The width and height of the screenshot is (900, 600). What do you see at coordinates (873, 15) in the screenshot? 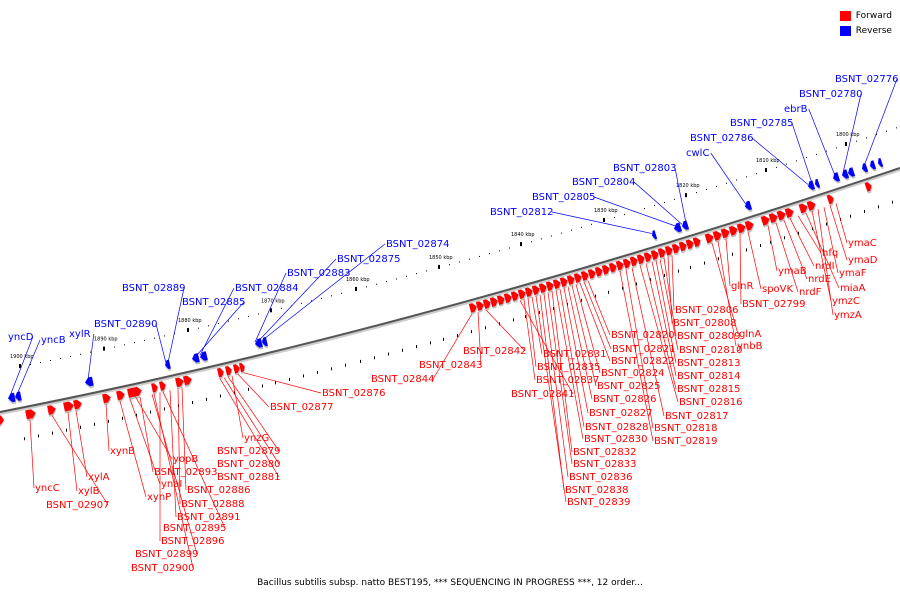
I see `legend-forward-label: Forward` at bounding box center [873, 15].